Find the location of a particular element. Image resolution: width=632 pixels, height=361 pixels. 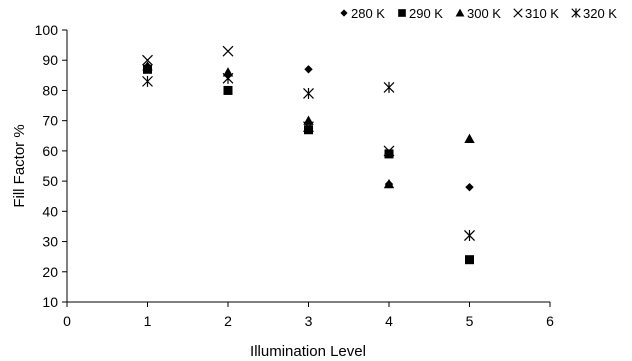

x-tick-label: 2 is located at coordinates (228, 321).